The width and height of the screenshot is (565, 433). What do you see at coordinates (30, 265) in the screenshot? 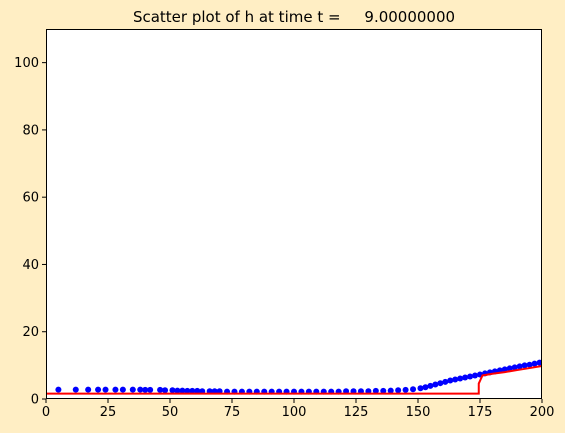
I see `y-tick-label: 40` at bounding box center [30, 265].